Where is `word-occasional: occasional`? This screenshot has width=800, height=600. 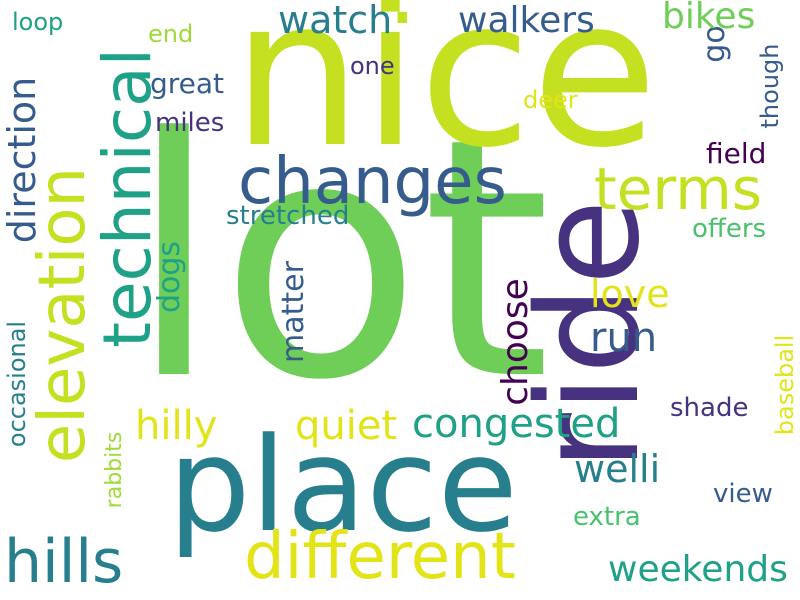
word-occasional: occasional is located at coordinates (17, 384).